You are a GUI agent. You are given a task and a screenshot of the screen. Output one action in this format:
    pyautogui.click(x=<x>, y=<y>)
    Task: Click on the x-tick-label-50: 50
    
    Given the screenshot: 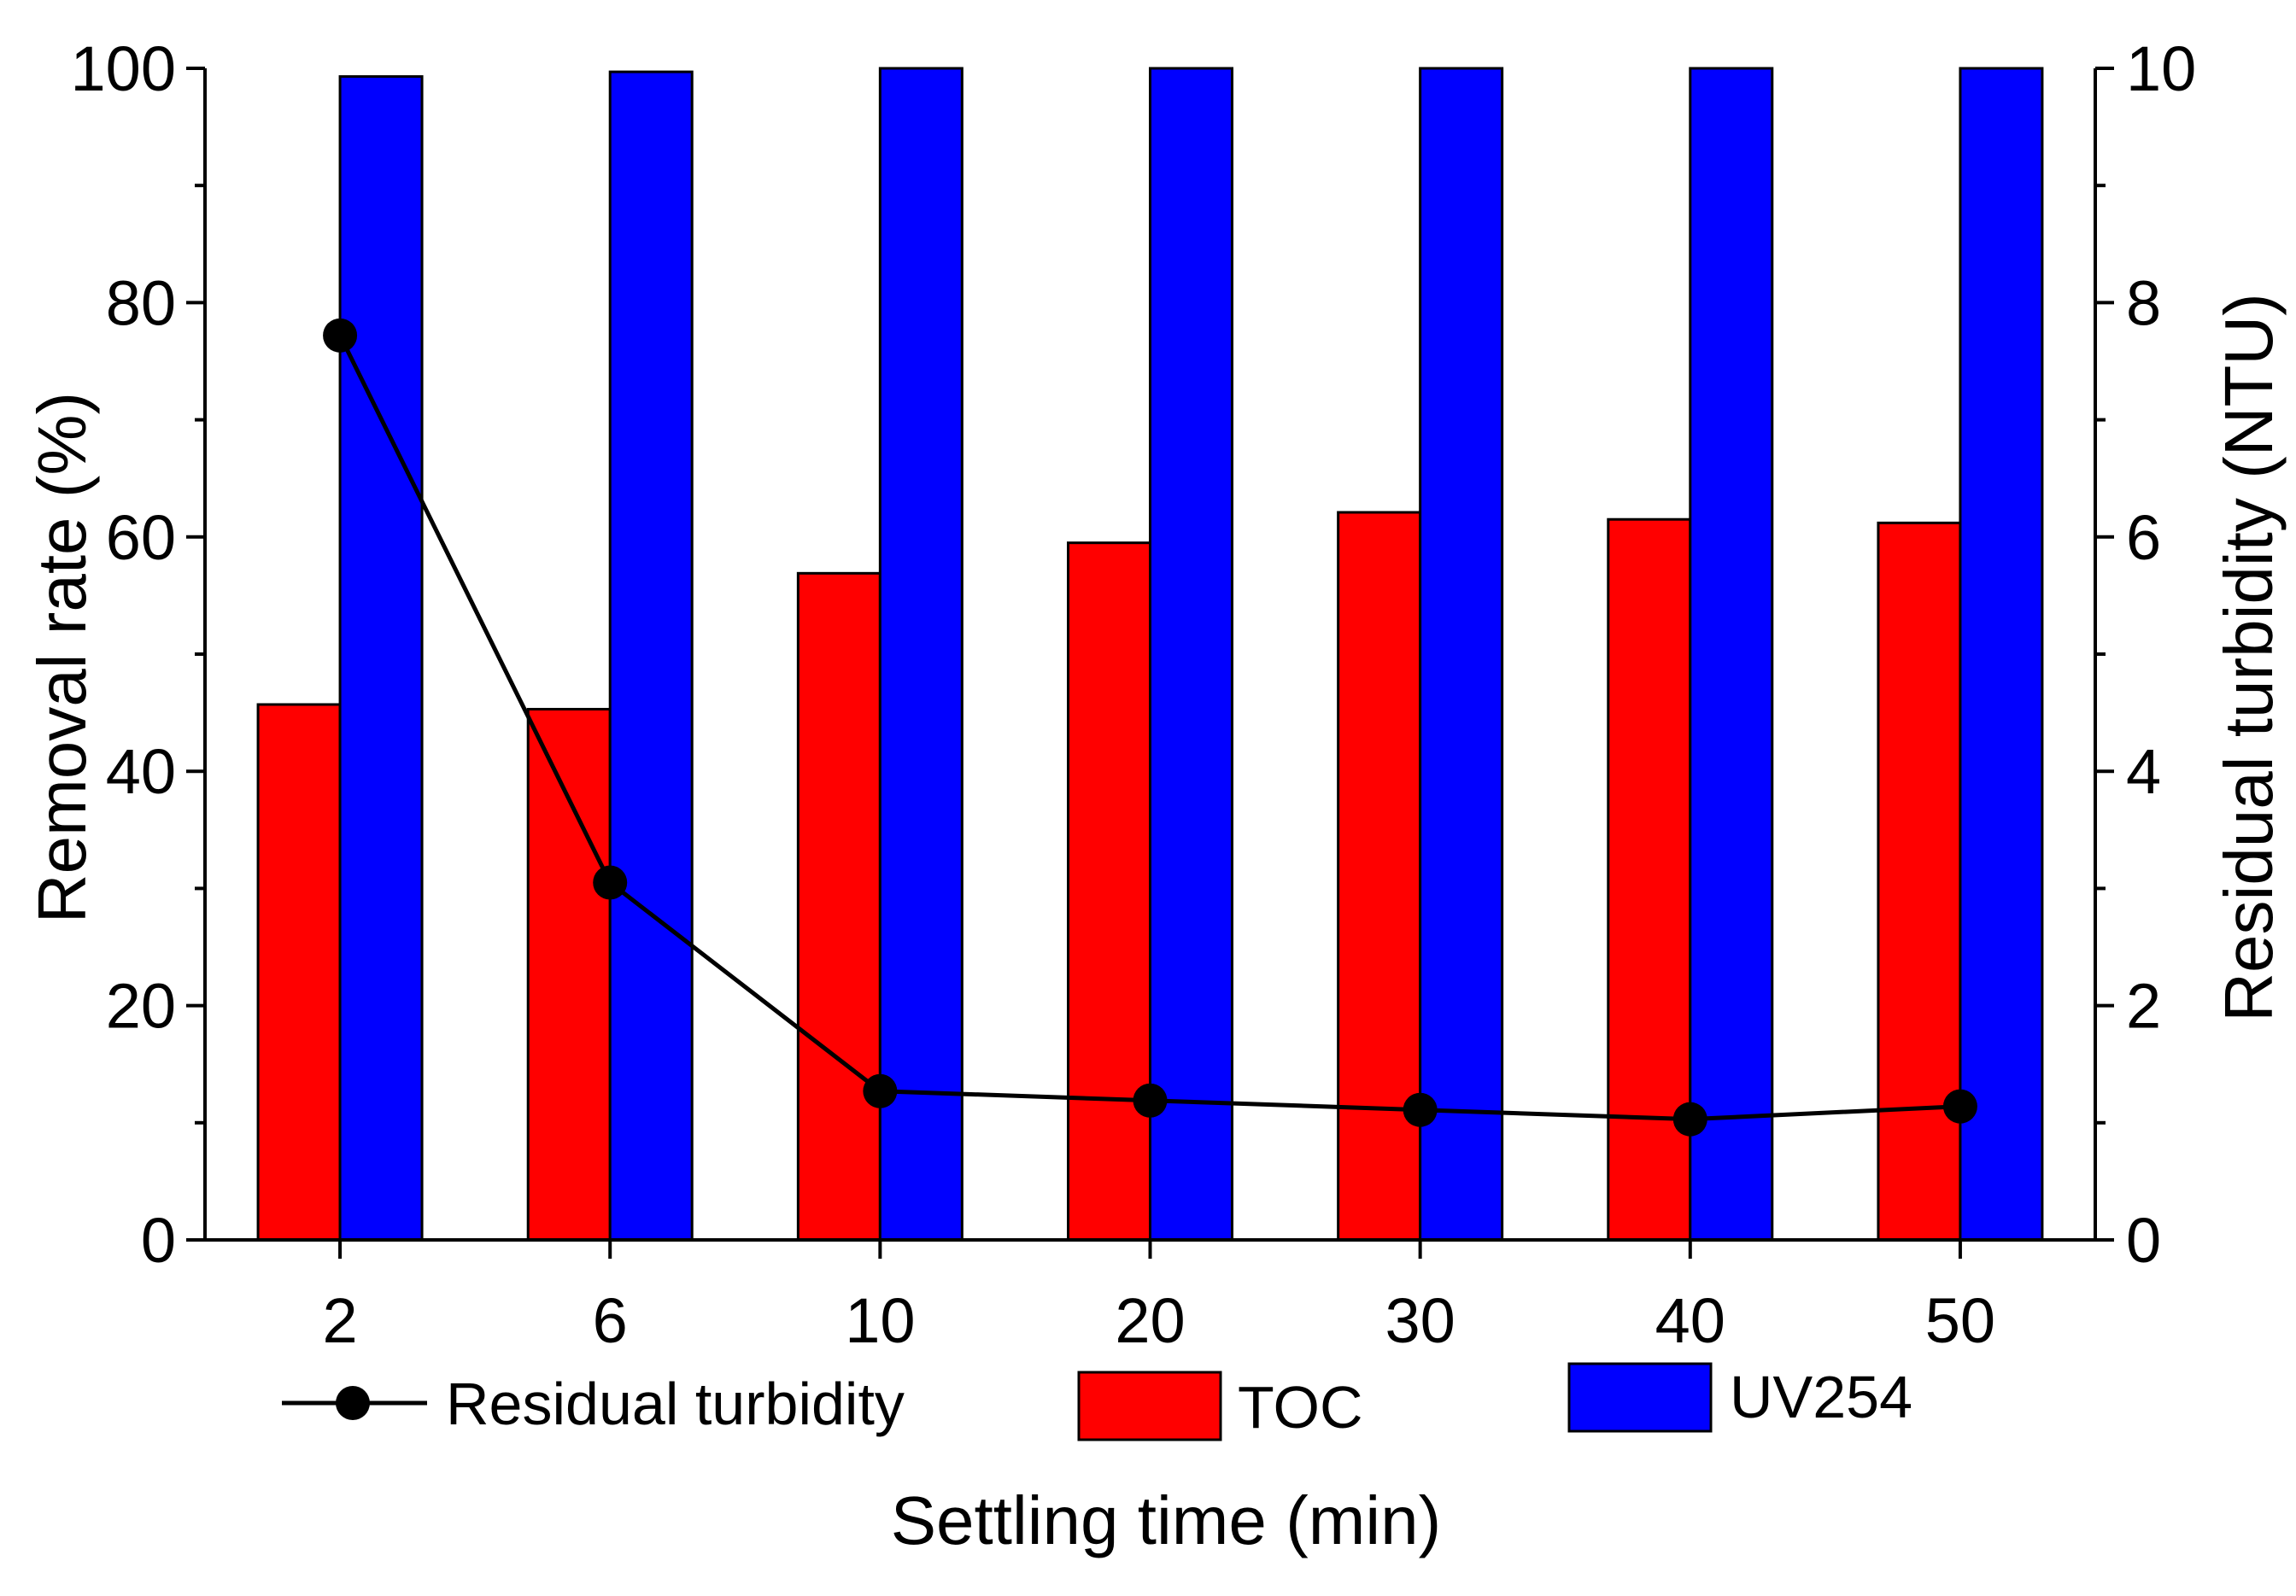 What is the action you would take?
    pyautogui.click(x=1960, y=1320)
    